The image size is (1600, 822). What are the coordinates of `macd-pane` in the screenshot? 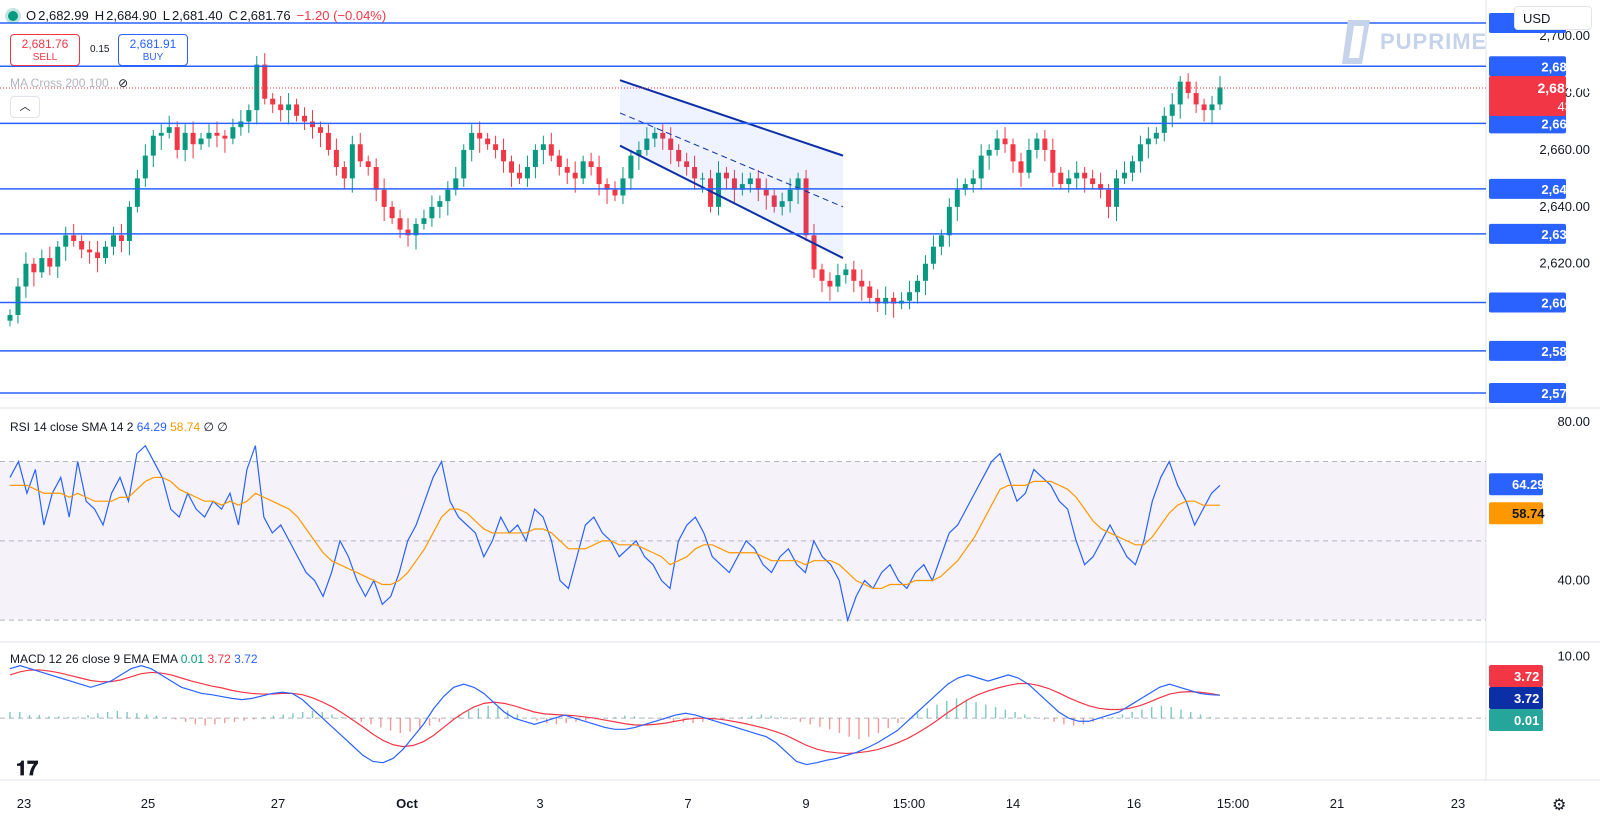 It's located at (743, 715).